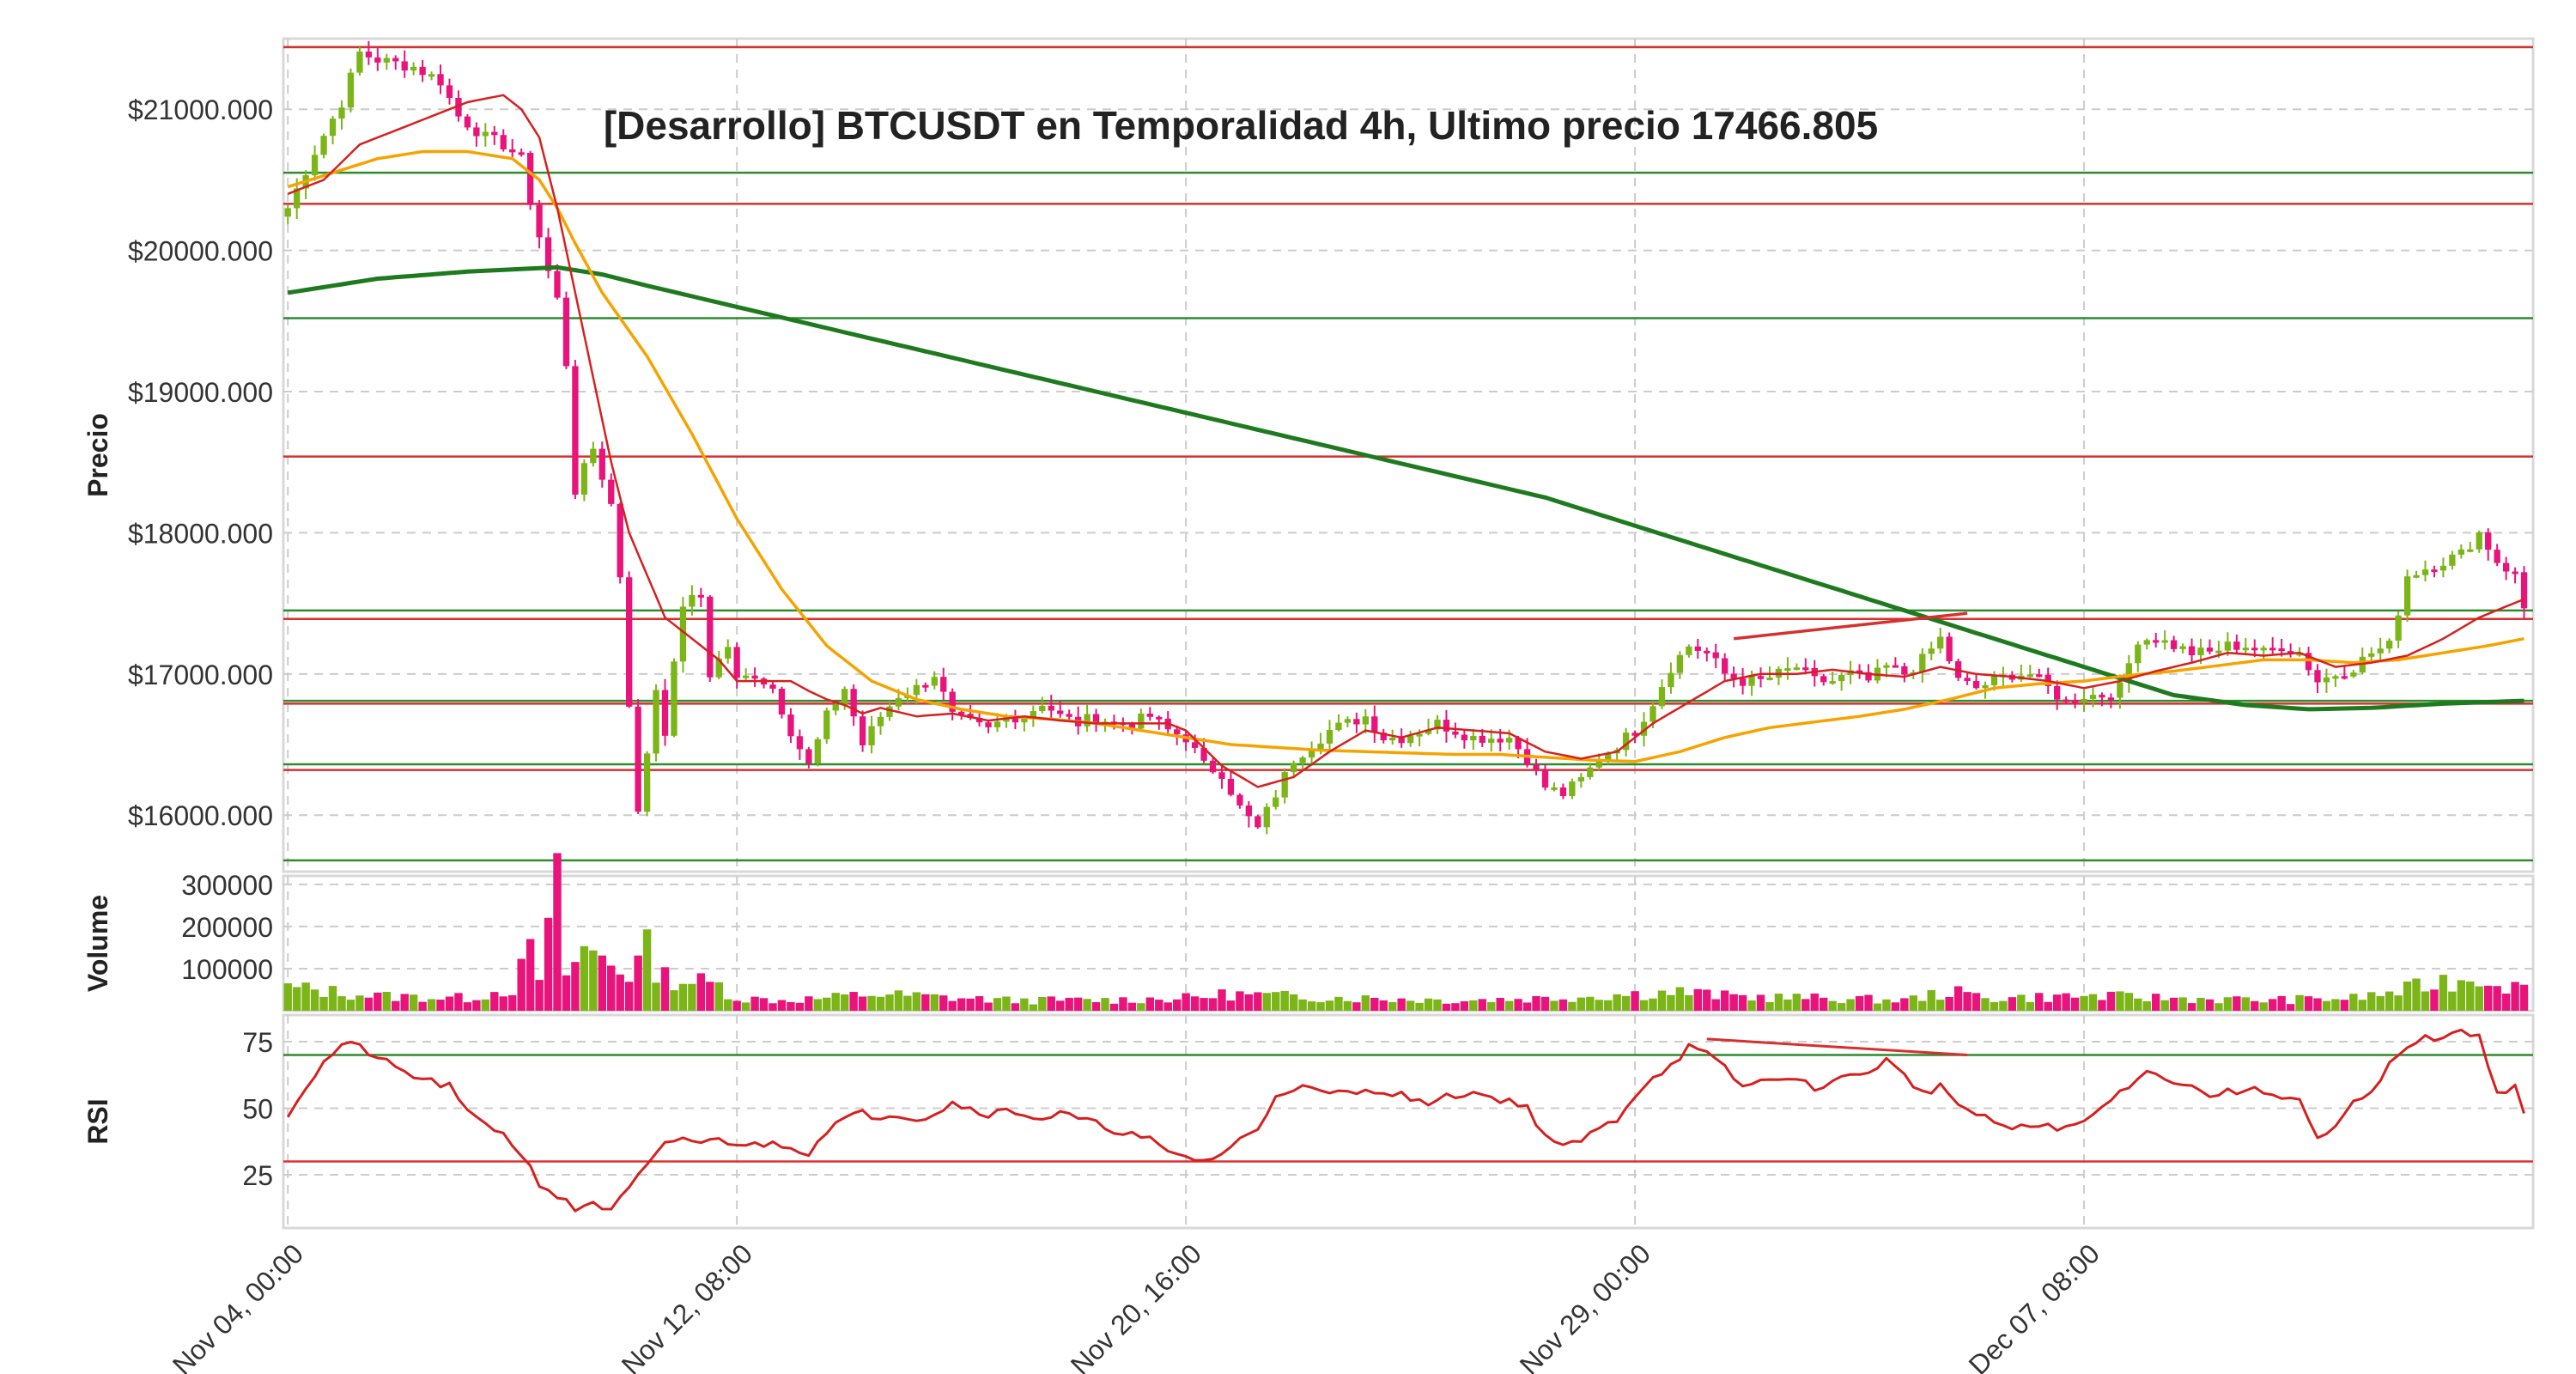  Describe the element at coordinates (1585, 1305) in the screenshot. I see `x-tick-label: Nov 29, 00:00` at that location.